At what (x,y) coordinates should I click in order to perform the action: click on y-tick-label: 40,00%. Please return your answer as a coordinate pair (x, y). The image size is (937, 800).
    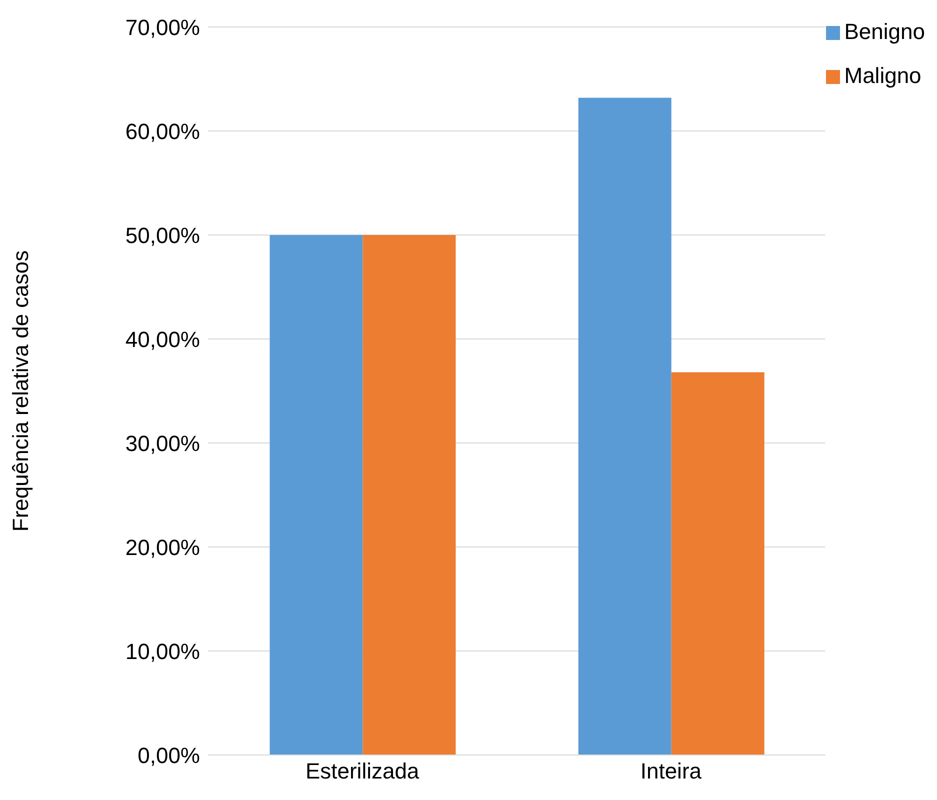
    Looking at the image, I should click on (162, 339).